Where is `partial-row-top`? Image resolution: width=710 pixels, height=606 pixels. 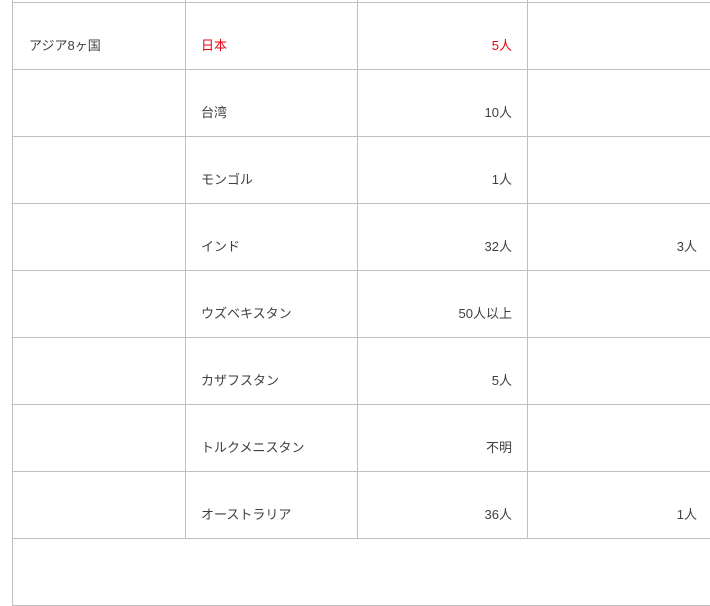 partial-row-top is located at coordinates (361, 1).